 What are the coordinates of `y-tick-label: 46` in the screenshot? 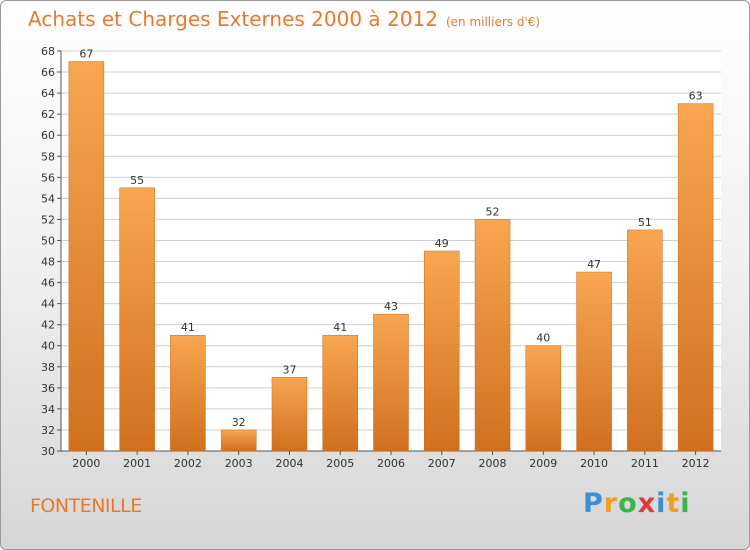 It's located at (48, 283).